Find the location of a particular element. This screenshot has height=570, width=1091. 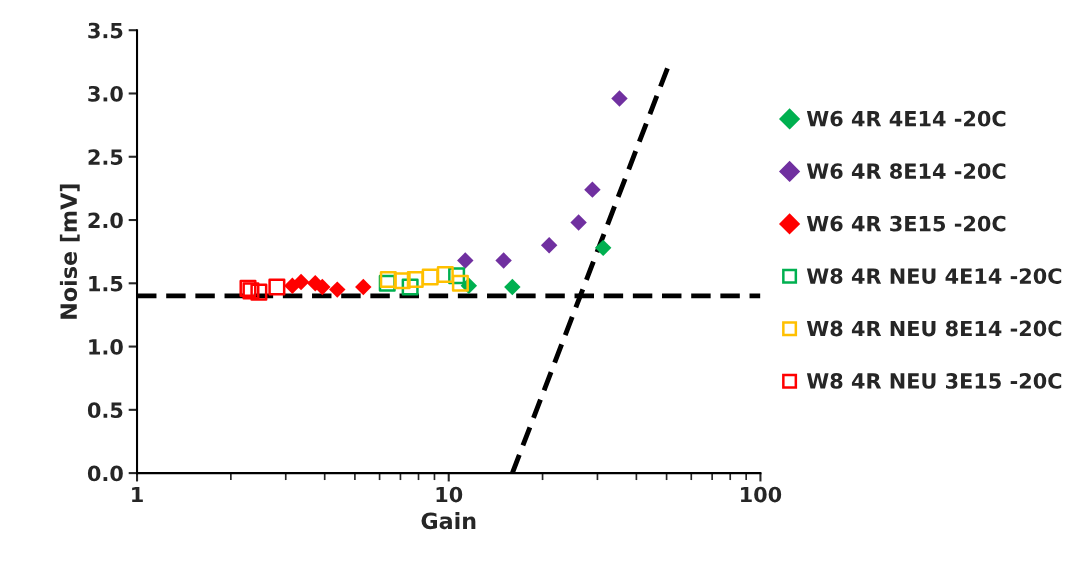

x-tick-label: 1 is located at coordinates (137, 494).